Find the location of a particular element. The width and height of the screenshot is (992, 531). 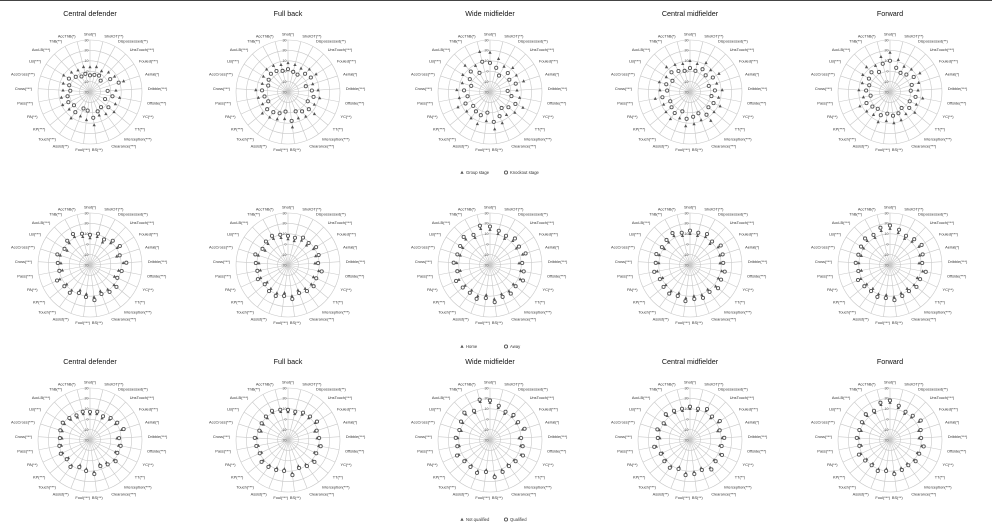

axis-label: Foul(***) is located at coordinates (682, 497).